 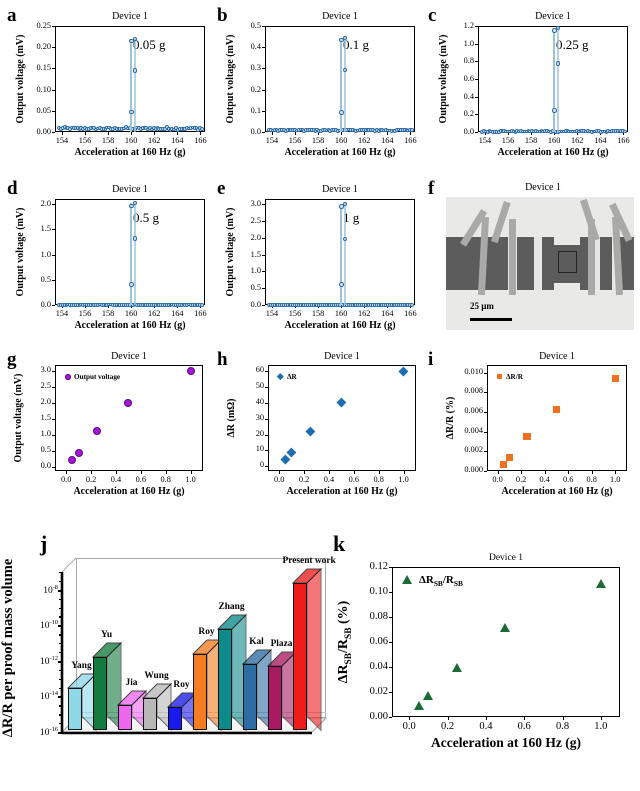 What do you see at coordinates (468, 43) in the screenshot?
I see `panel-c-ytick-label: 1.0` at bounding box center [468, 43].